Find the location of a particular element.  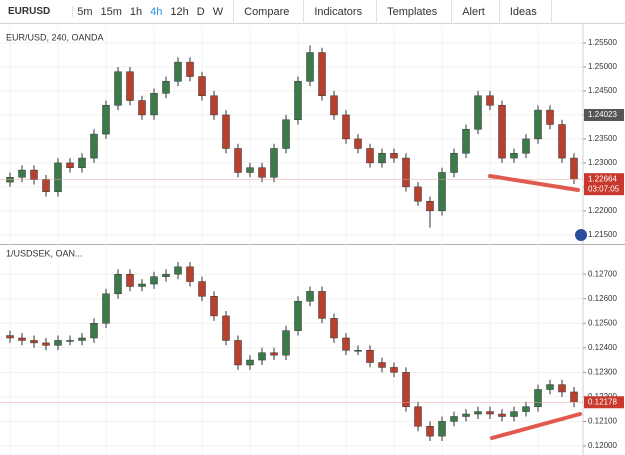

interval-button: D is located at coordinates (200, 11).